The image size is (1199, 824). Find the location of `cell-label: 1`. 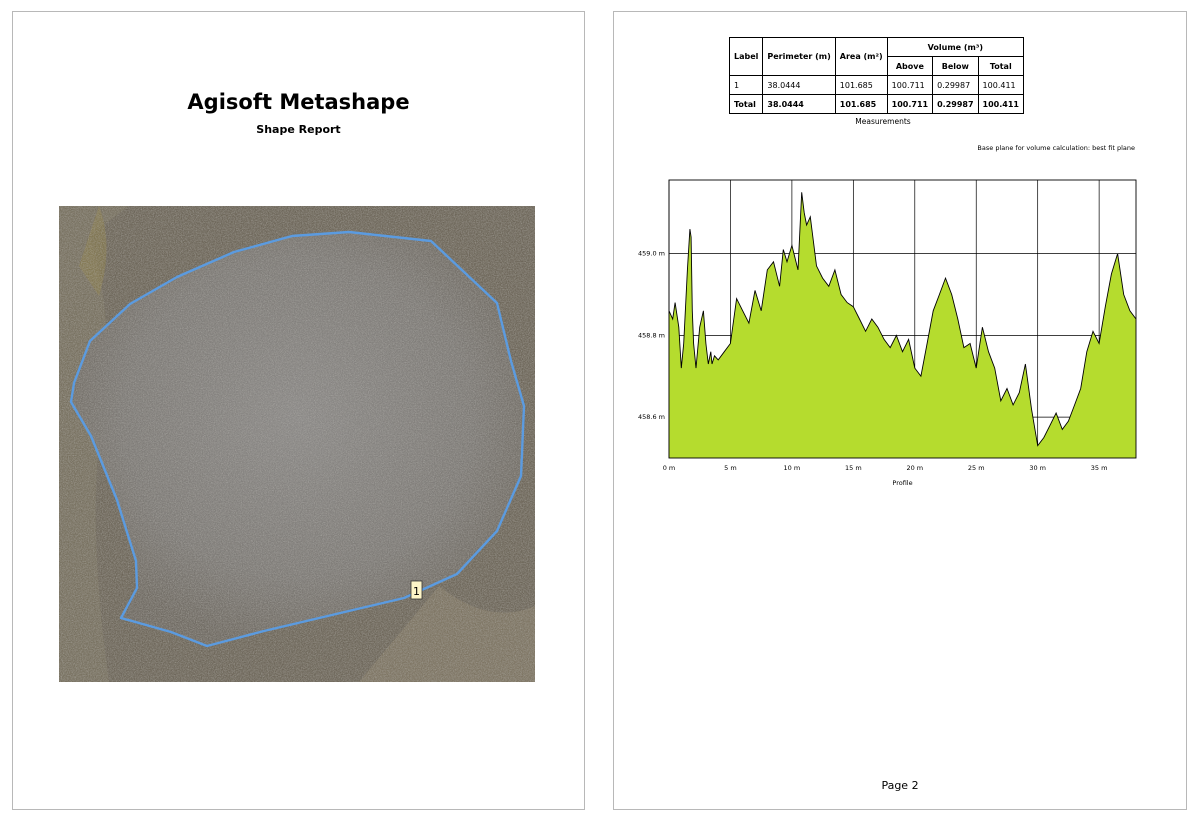

cell-label: 1 is located at coordinates (746, 85).